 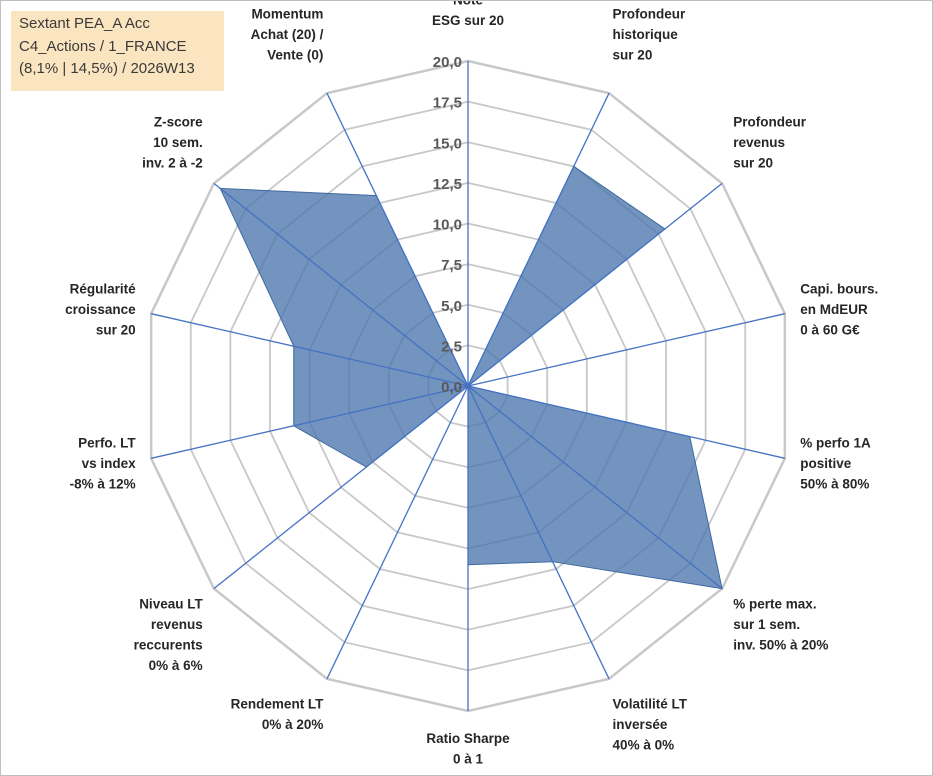 I want to click on axis-label: Capi. bours. en MdEUR 0 à 60 G€, so click(x=839, y=309).